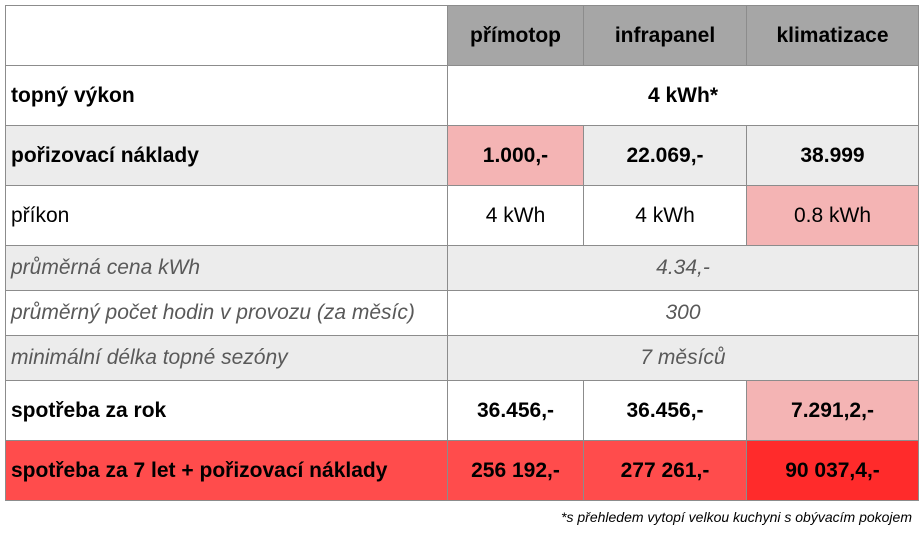 This screenshot has height=537, width=924. I want to click on column-header: infrapanel, so click(665, 35).